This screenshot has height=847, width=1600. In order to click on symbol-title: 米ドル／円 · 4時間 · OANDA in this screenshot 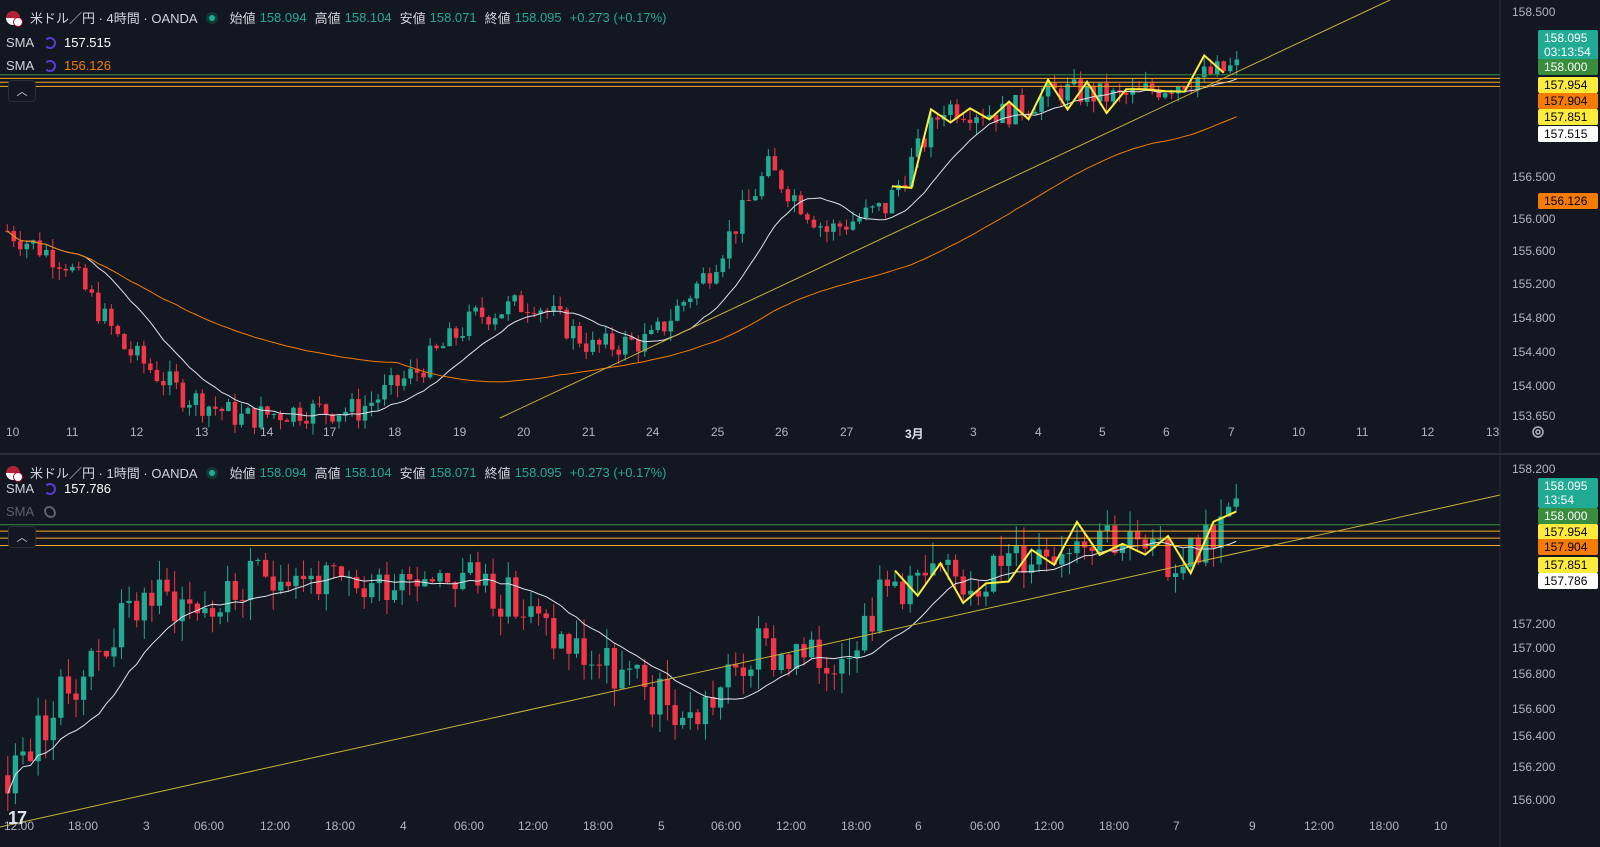, I will do `click(114, 18)`.